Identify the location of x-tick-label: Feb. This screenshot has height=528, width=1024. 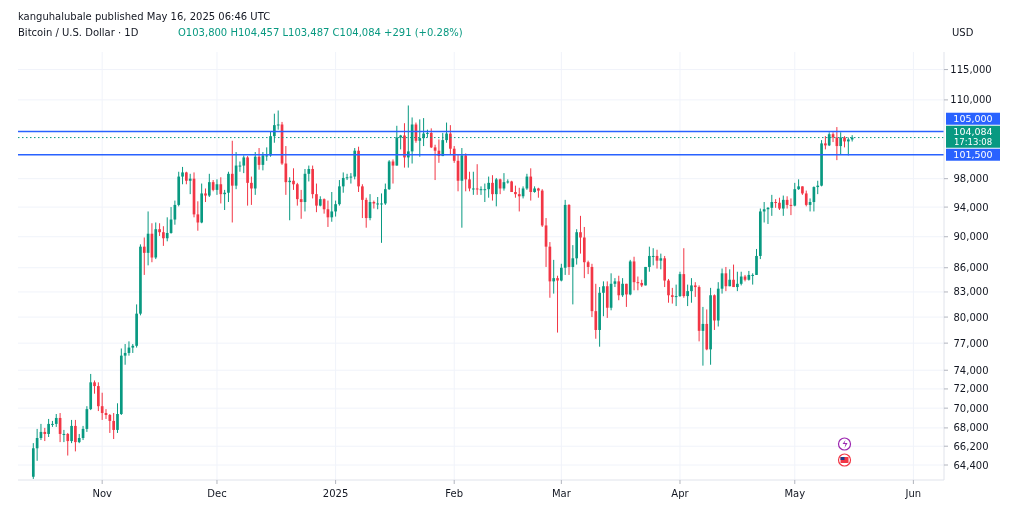
(454, 493).